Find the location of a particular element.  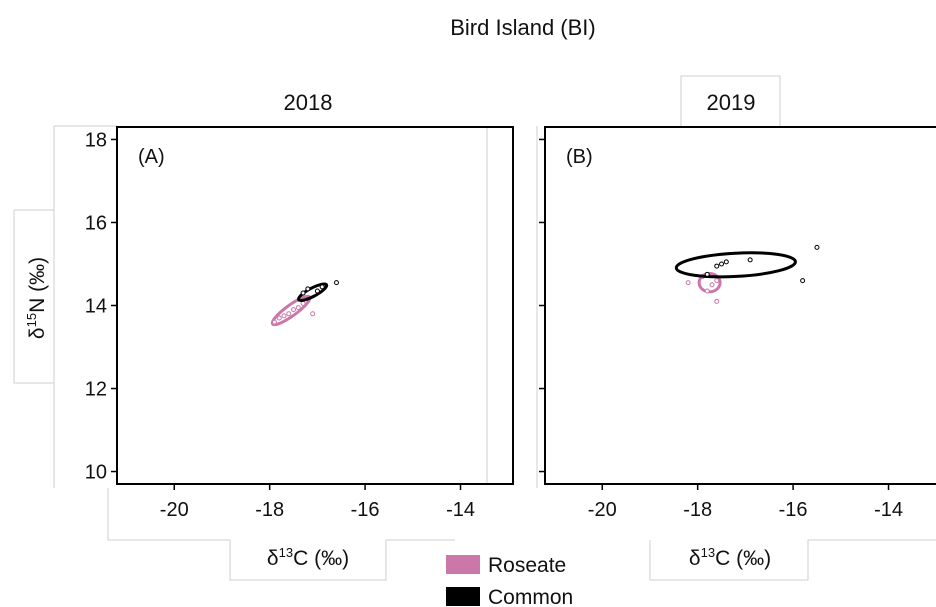

legend-label-common: Common is located at coordinates (530, 596).